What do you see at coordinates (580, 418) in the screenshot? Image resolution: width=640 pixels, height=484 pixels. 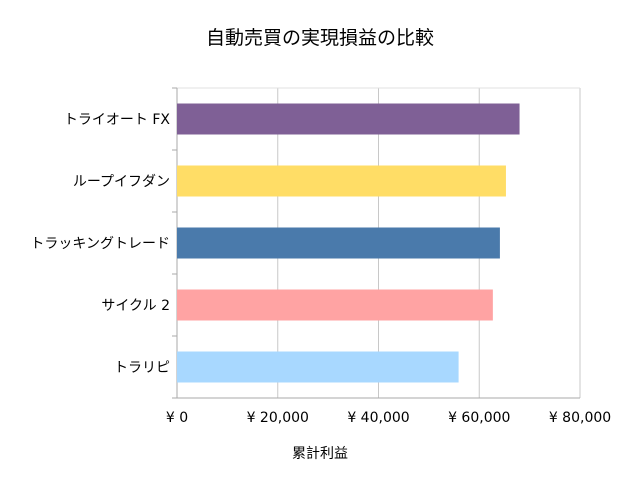 I see `x-tick-label: ¥ 80,000` at bounding box center [580, 418].